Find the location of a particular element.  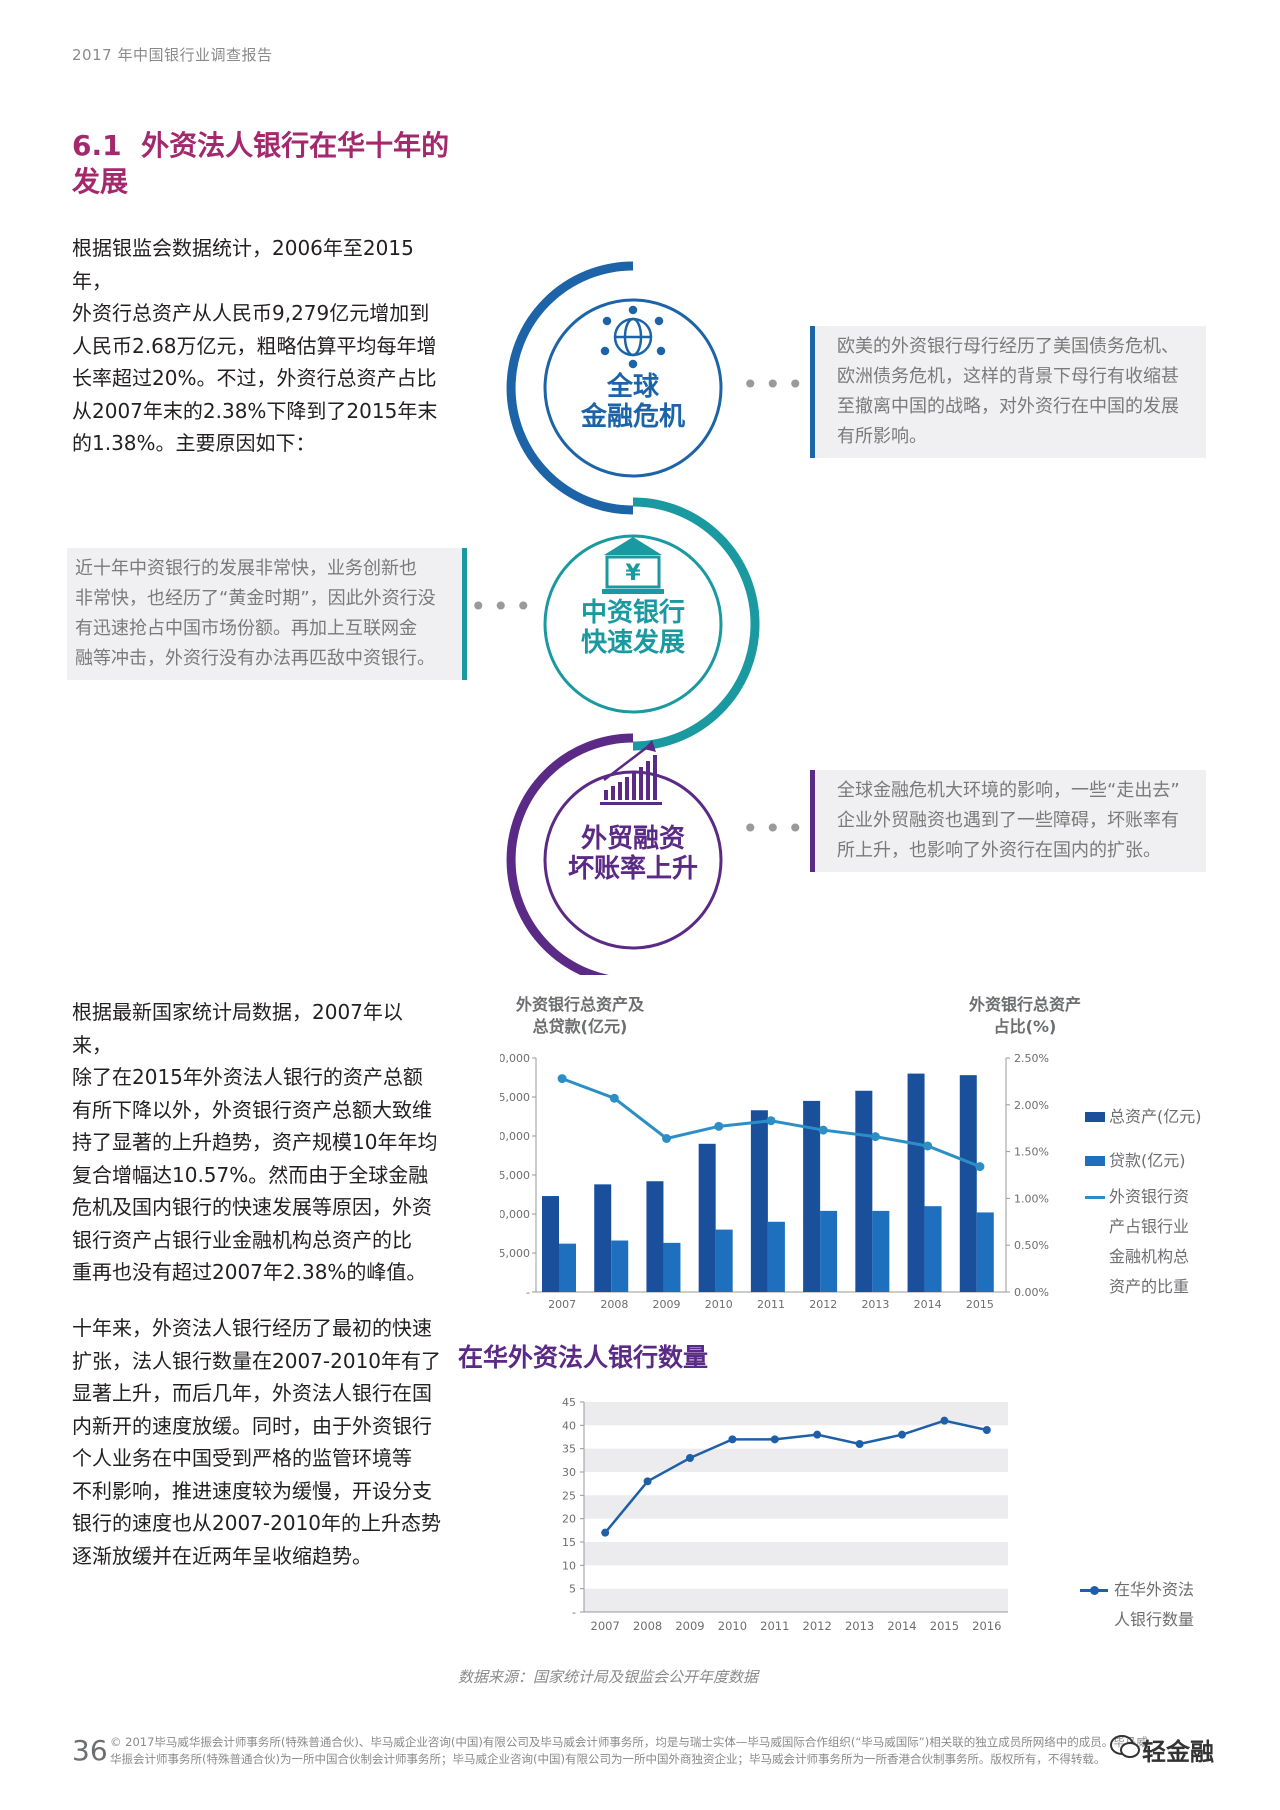

para-line: 内新开的速度放缓。同时，由于外资银行 is located at coordinates (252, 1425).